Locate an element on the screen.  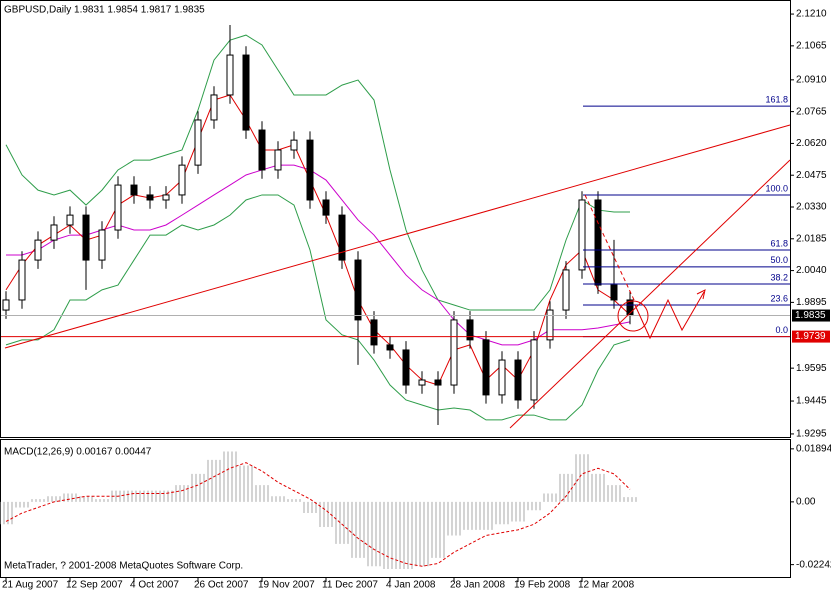
y-tick-label: 2.0620 is located at coordinates (811, 143).